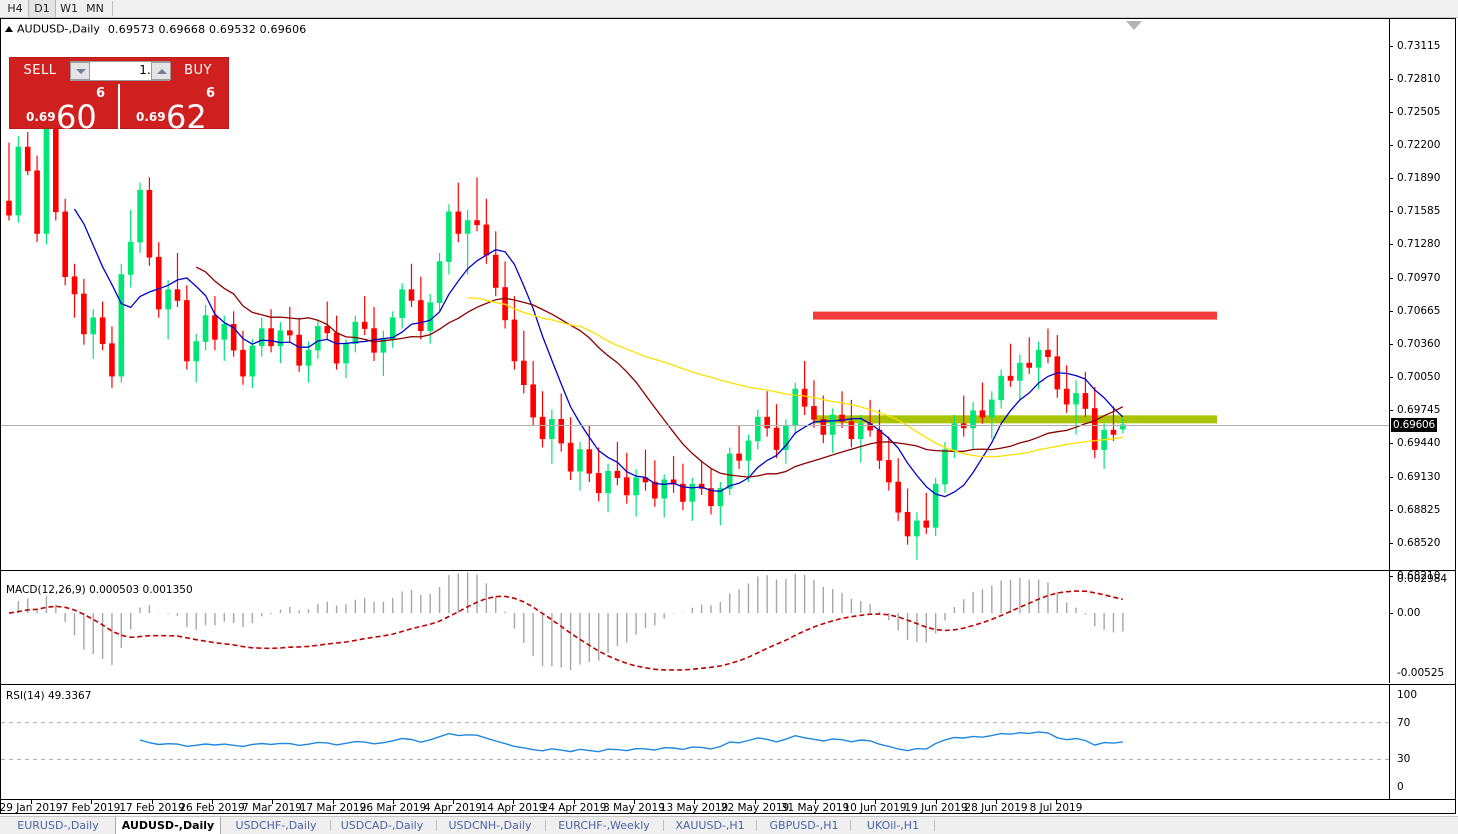 This screenshot has height=834, width=1458. What do you see at coordinates (211, 93) in the screenshot?
I see `buy-price-fraction: 6` at bounding box center [211, 93].